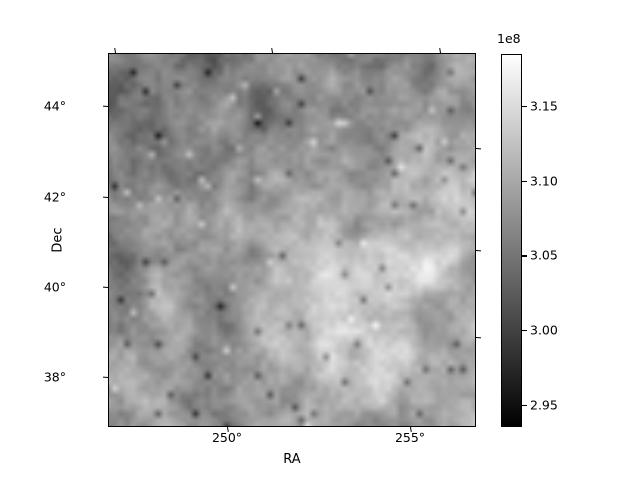 This screenshot has height=480, width=640. What do you see at coordinates (58, 240) in the screenshot?
I see `y-axis-title: Dec` at bounding box center [58, 240].